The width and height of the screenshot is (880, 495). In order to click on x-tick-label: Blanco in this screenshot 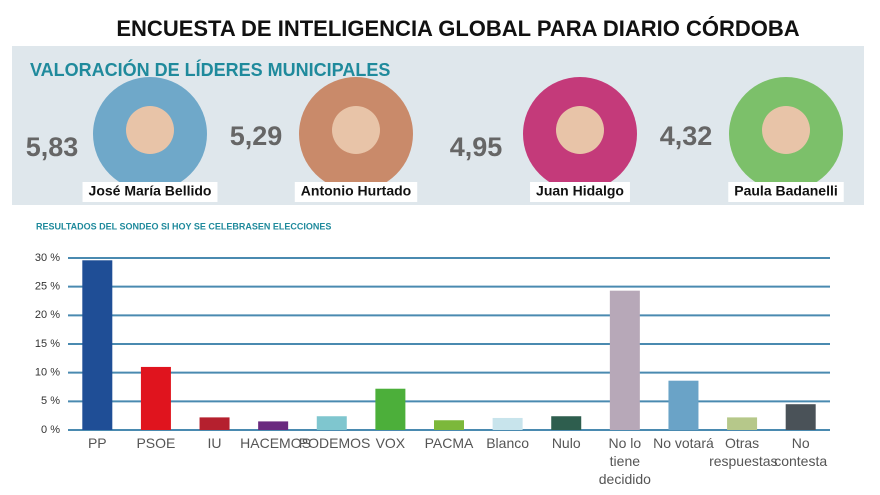, I will do `click(508, 443)`.